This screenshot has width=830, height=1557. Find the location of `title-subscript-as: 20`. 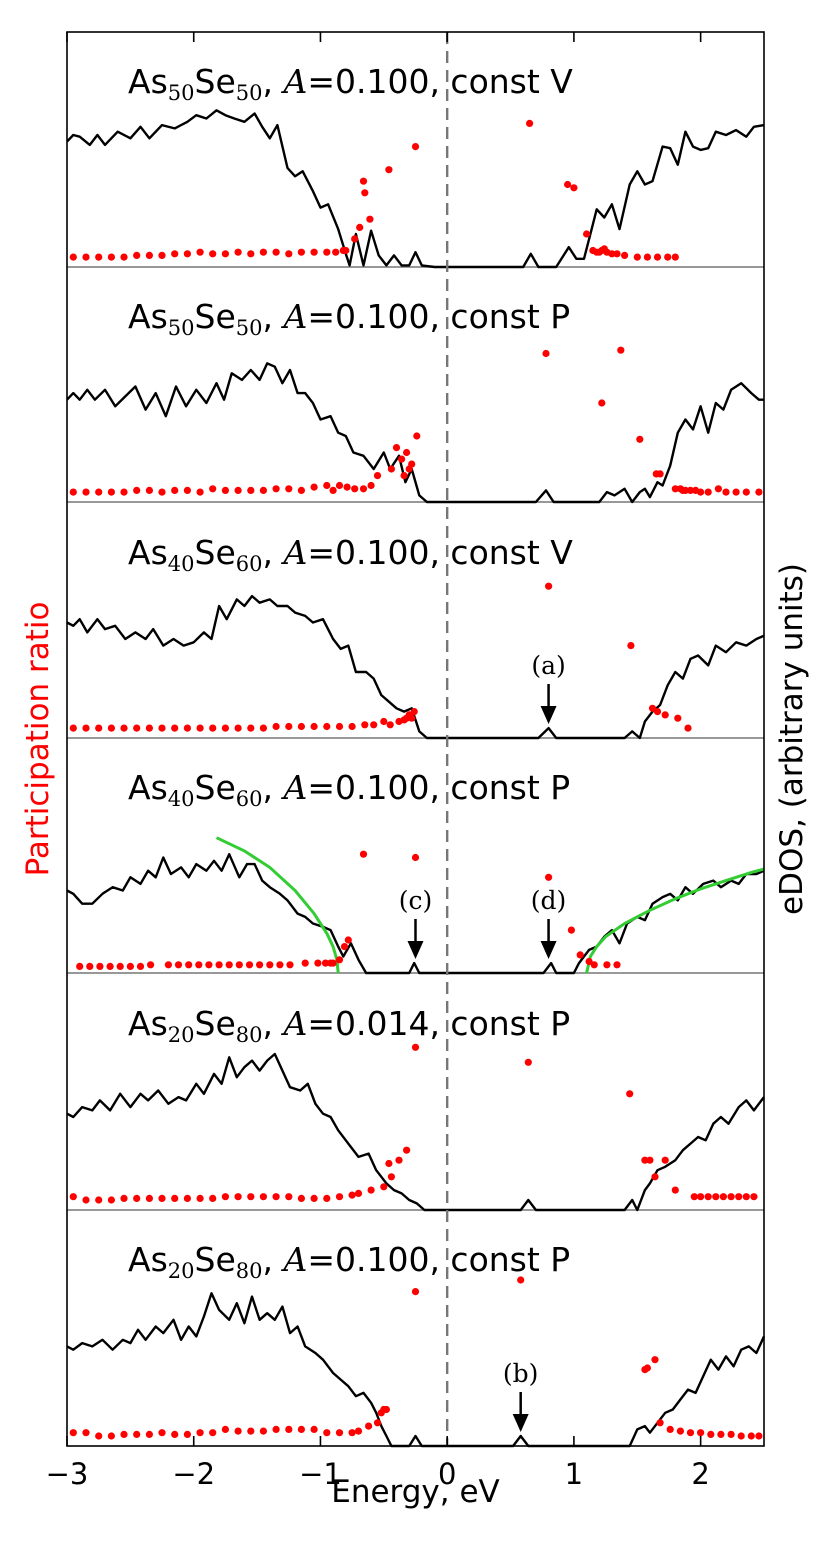

title-subscript-as: 20 is located at coordinates (181, 1271).